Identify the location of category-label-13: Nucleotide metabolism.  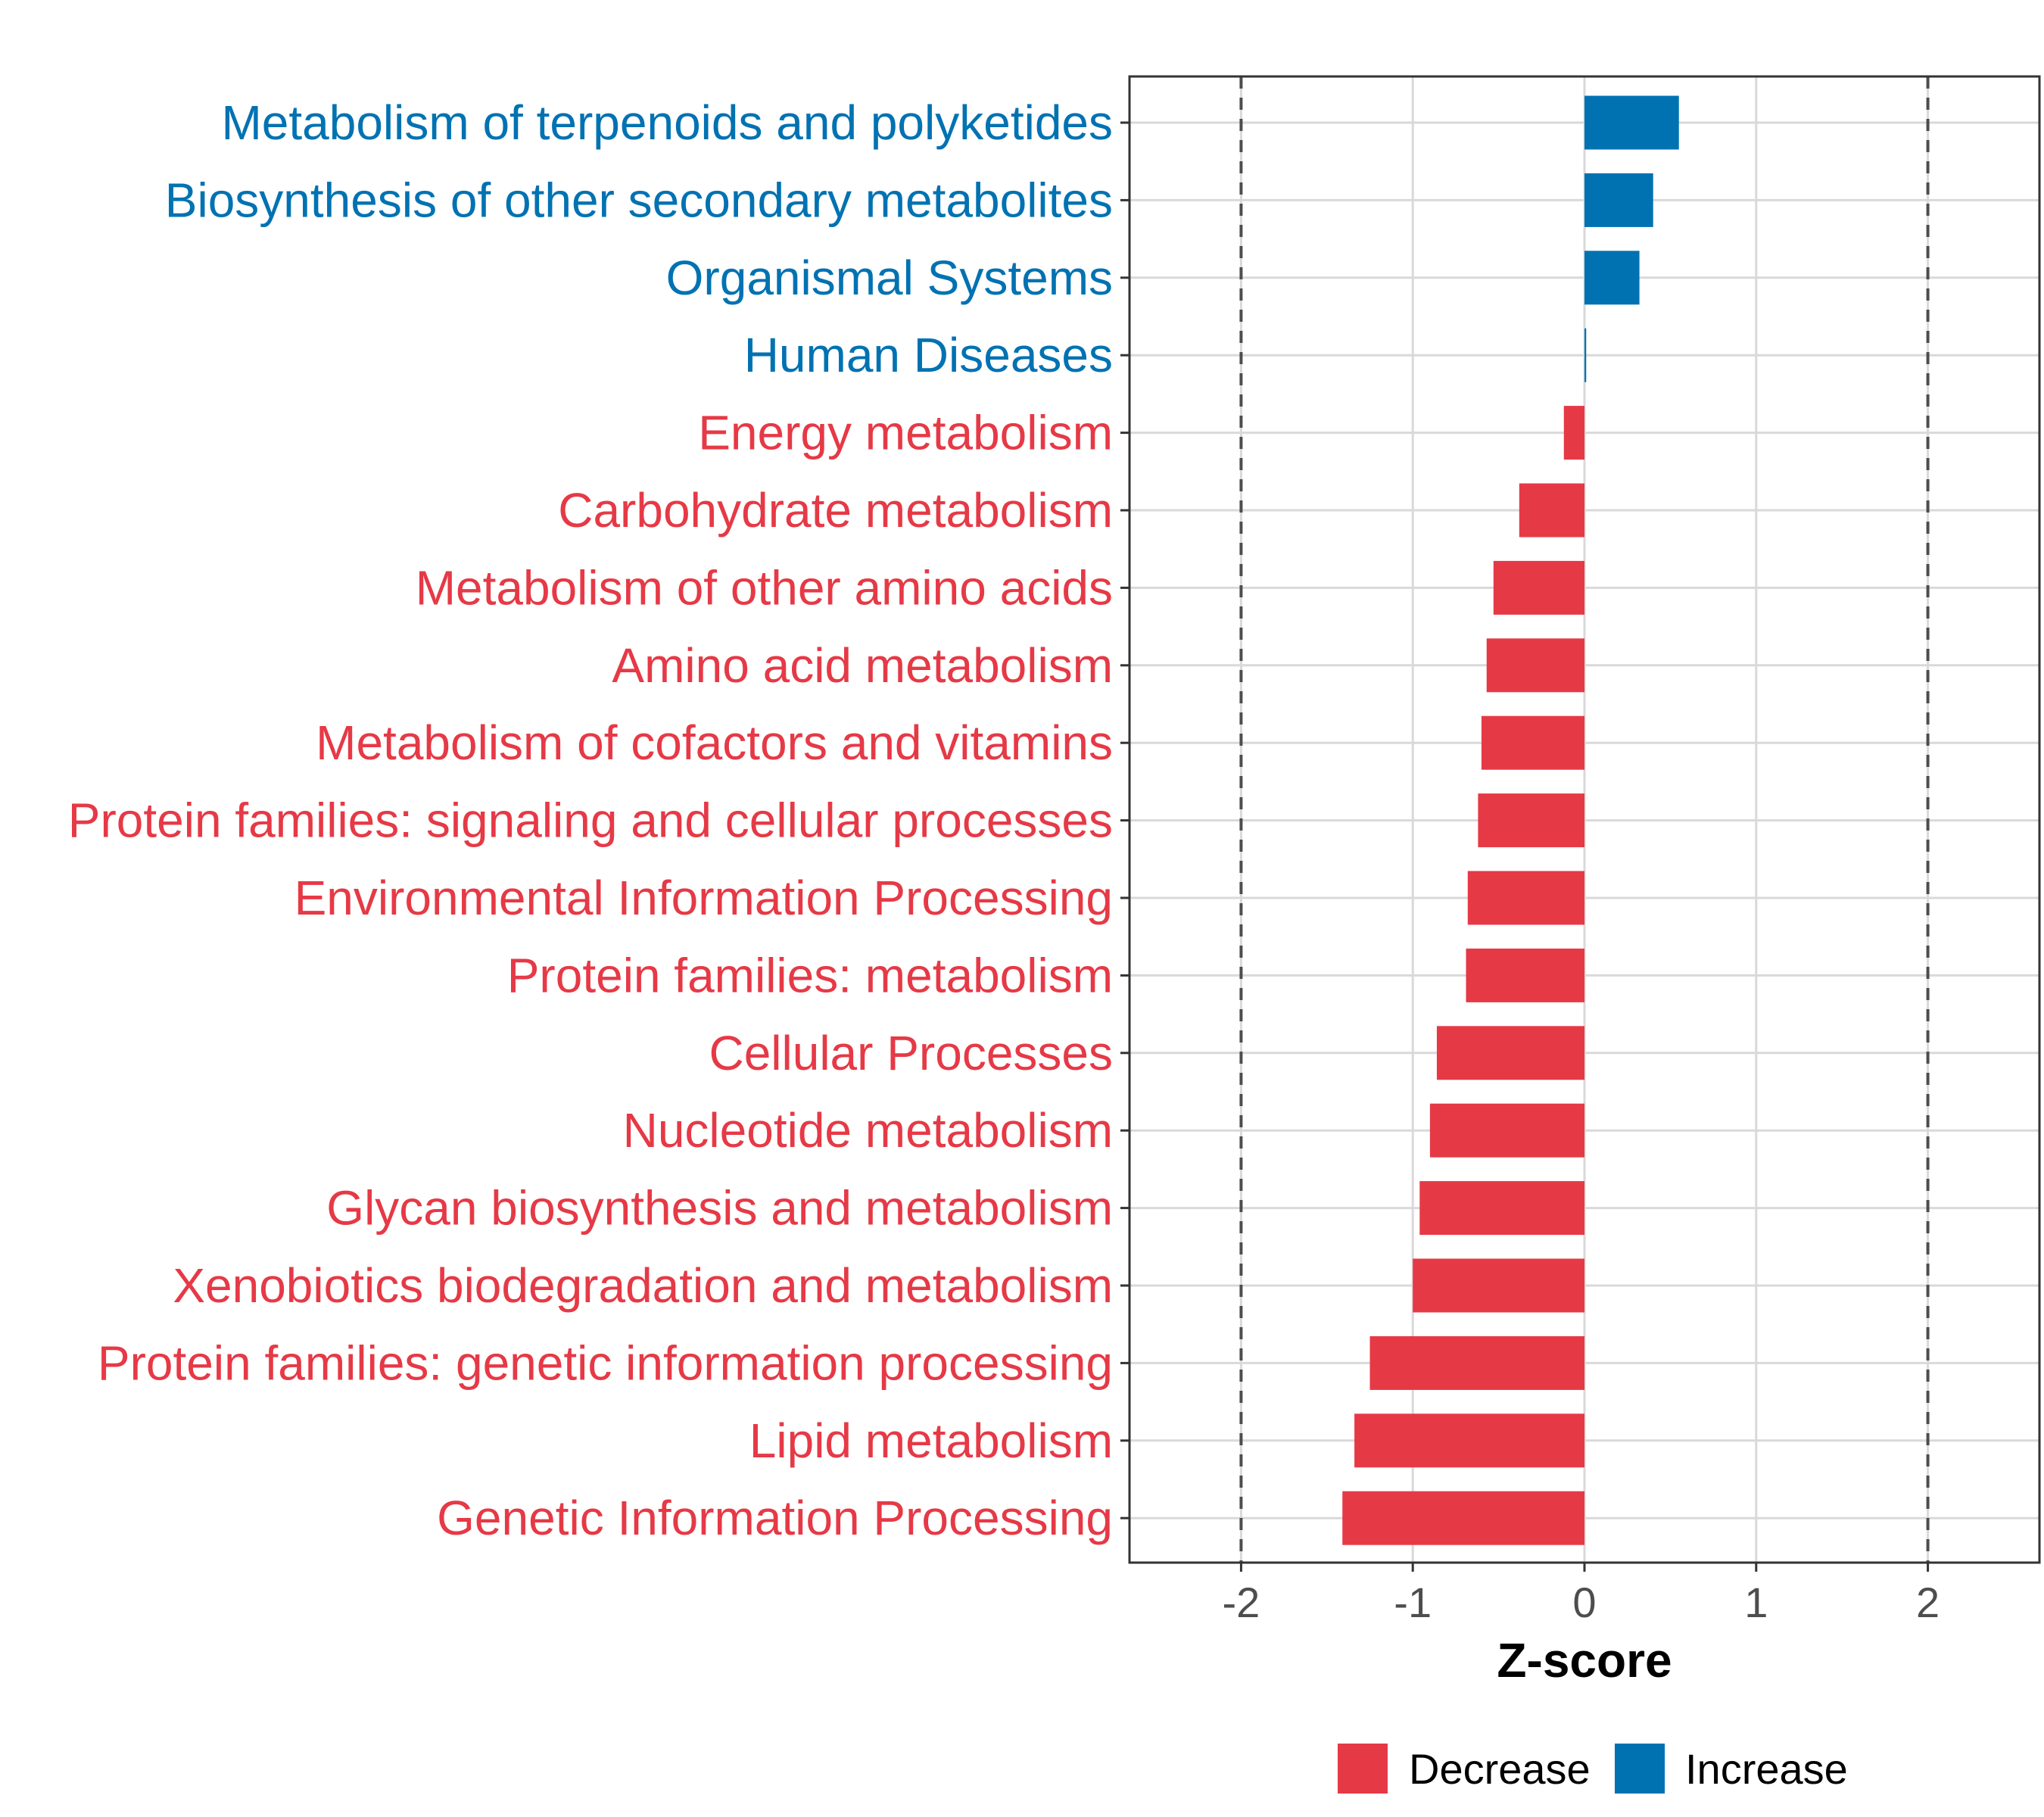
(868, 1130).